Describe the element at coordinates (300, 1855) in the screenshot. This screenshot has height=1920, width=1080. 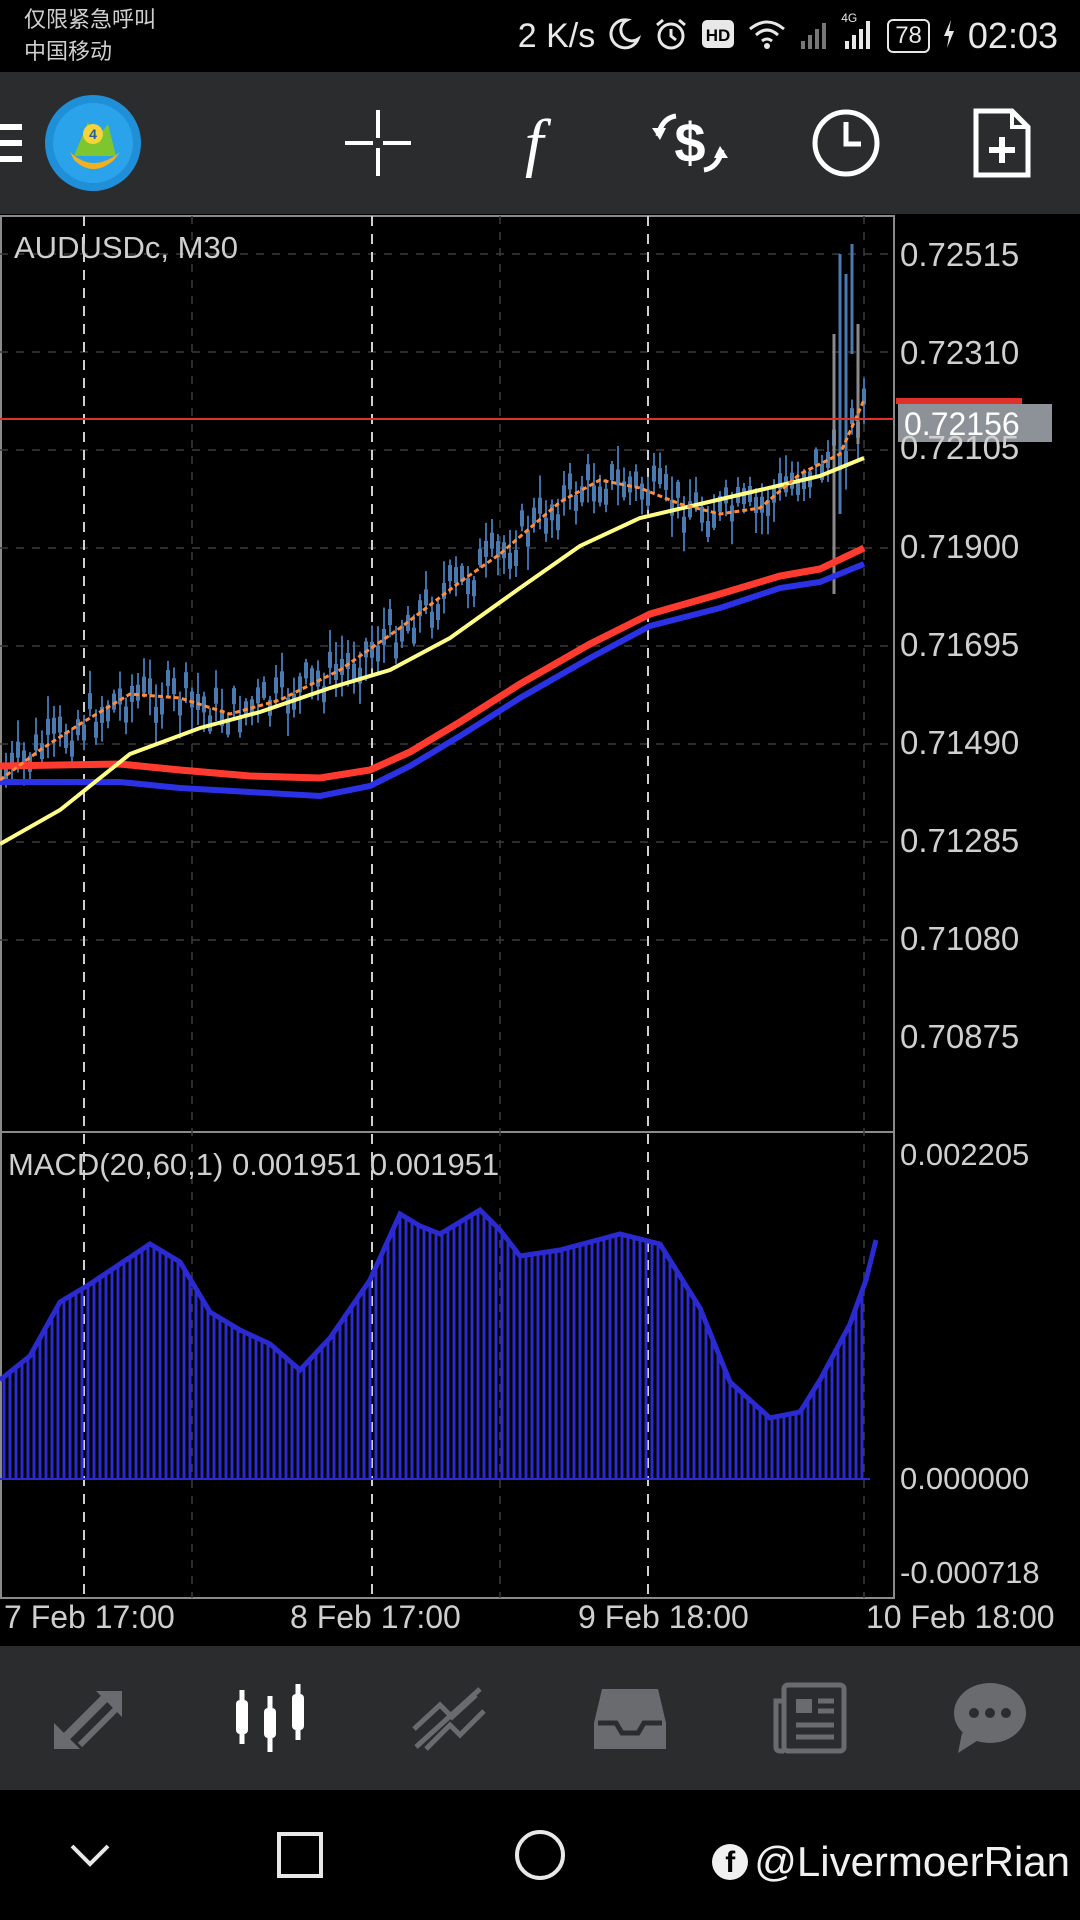
I see `recent-apps-button` at that location.